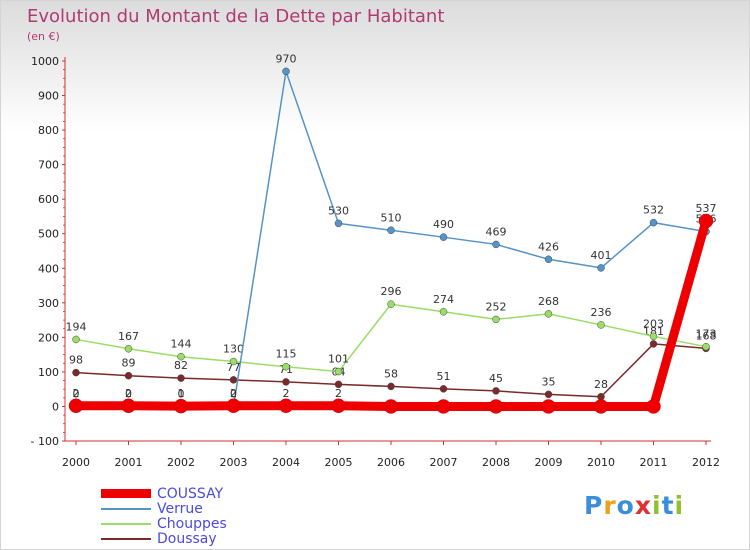 This screenshot has height=550, width=750. I want to click on x-tick-label: 2006, so click(391, 462).